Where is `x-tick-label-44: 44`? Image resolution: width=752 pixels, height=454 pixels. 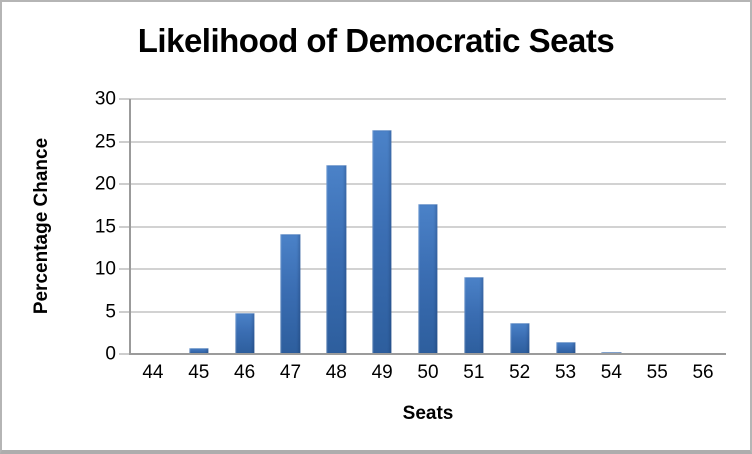 x-tick-label-44: 44 is located at coordinates (153, 372).